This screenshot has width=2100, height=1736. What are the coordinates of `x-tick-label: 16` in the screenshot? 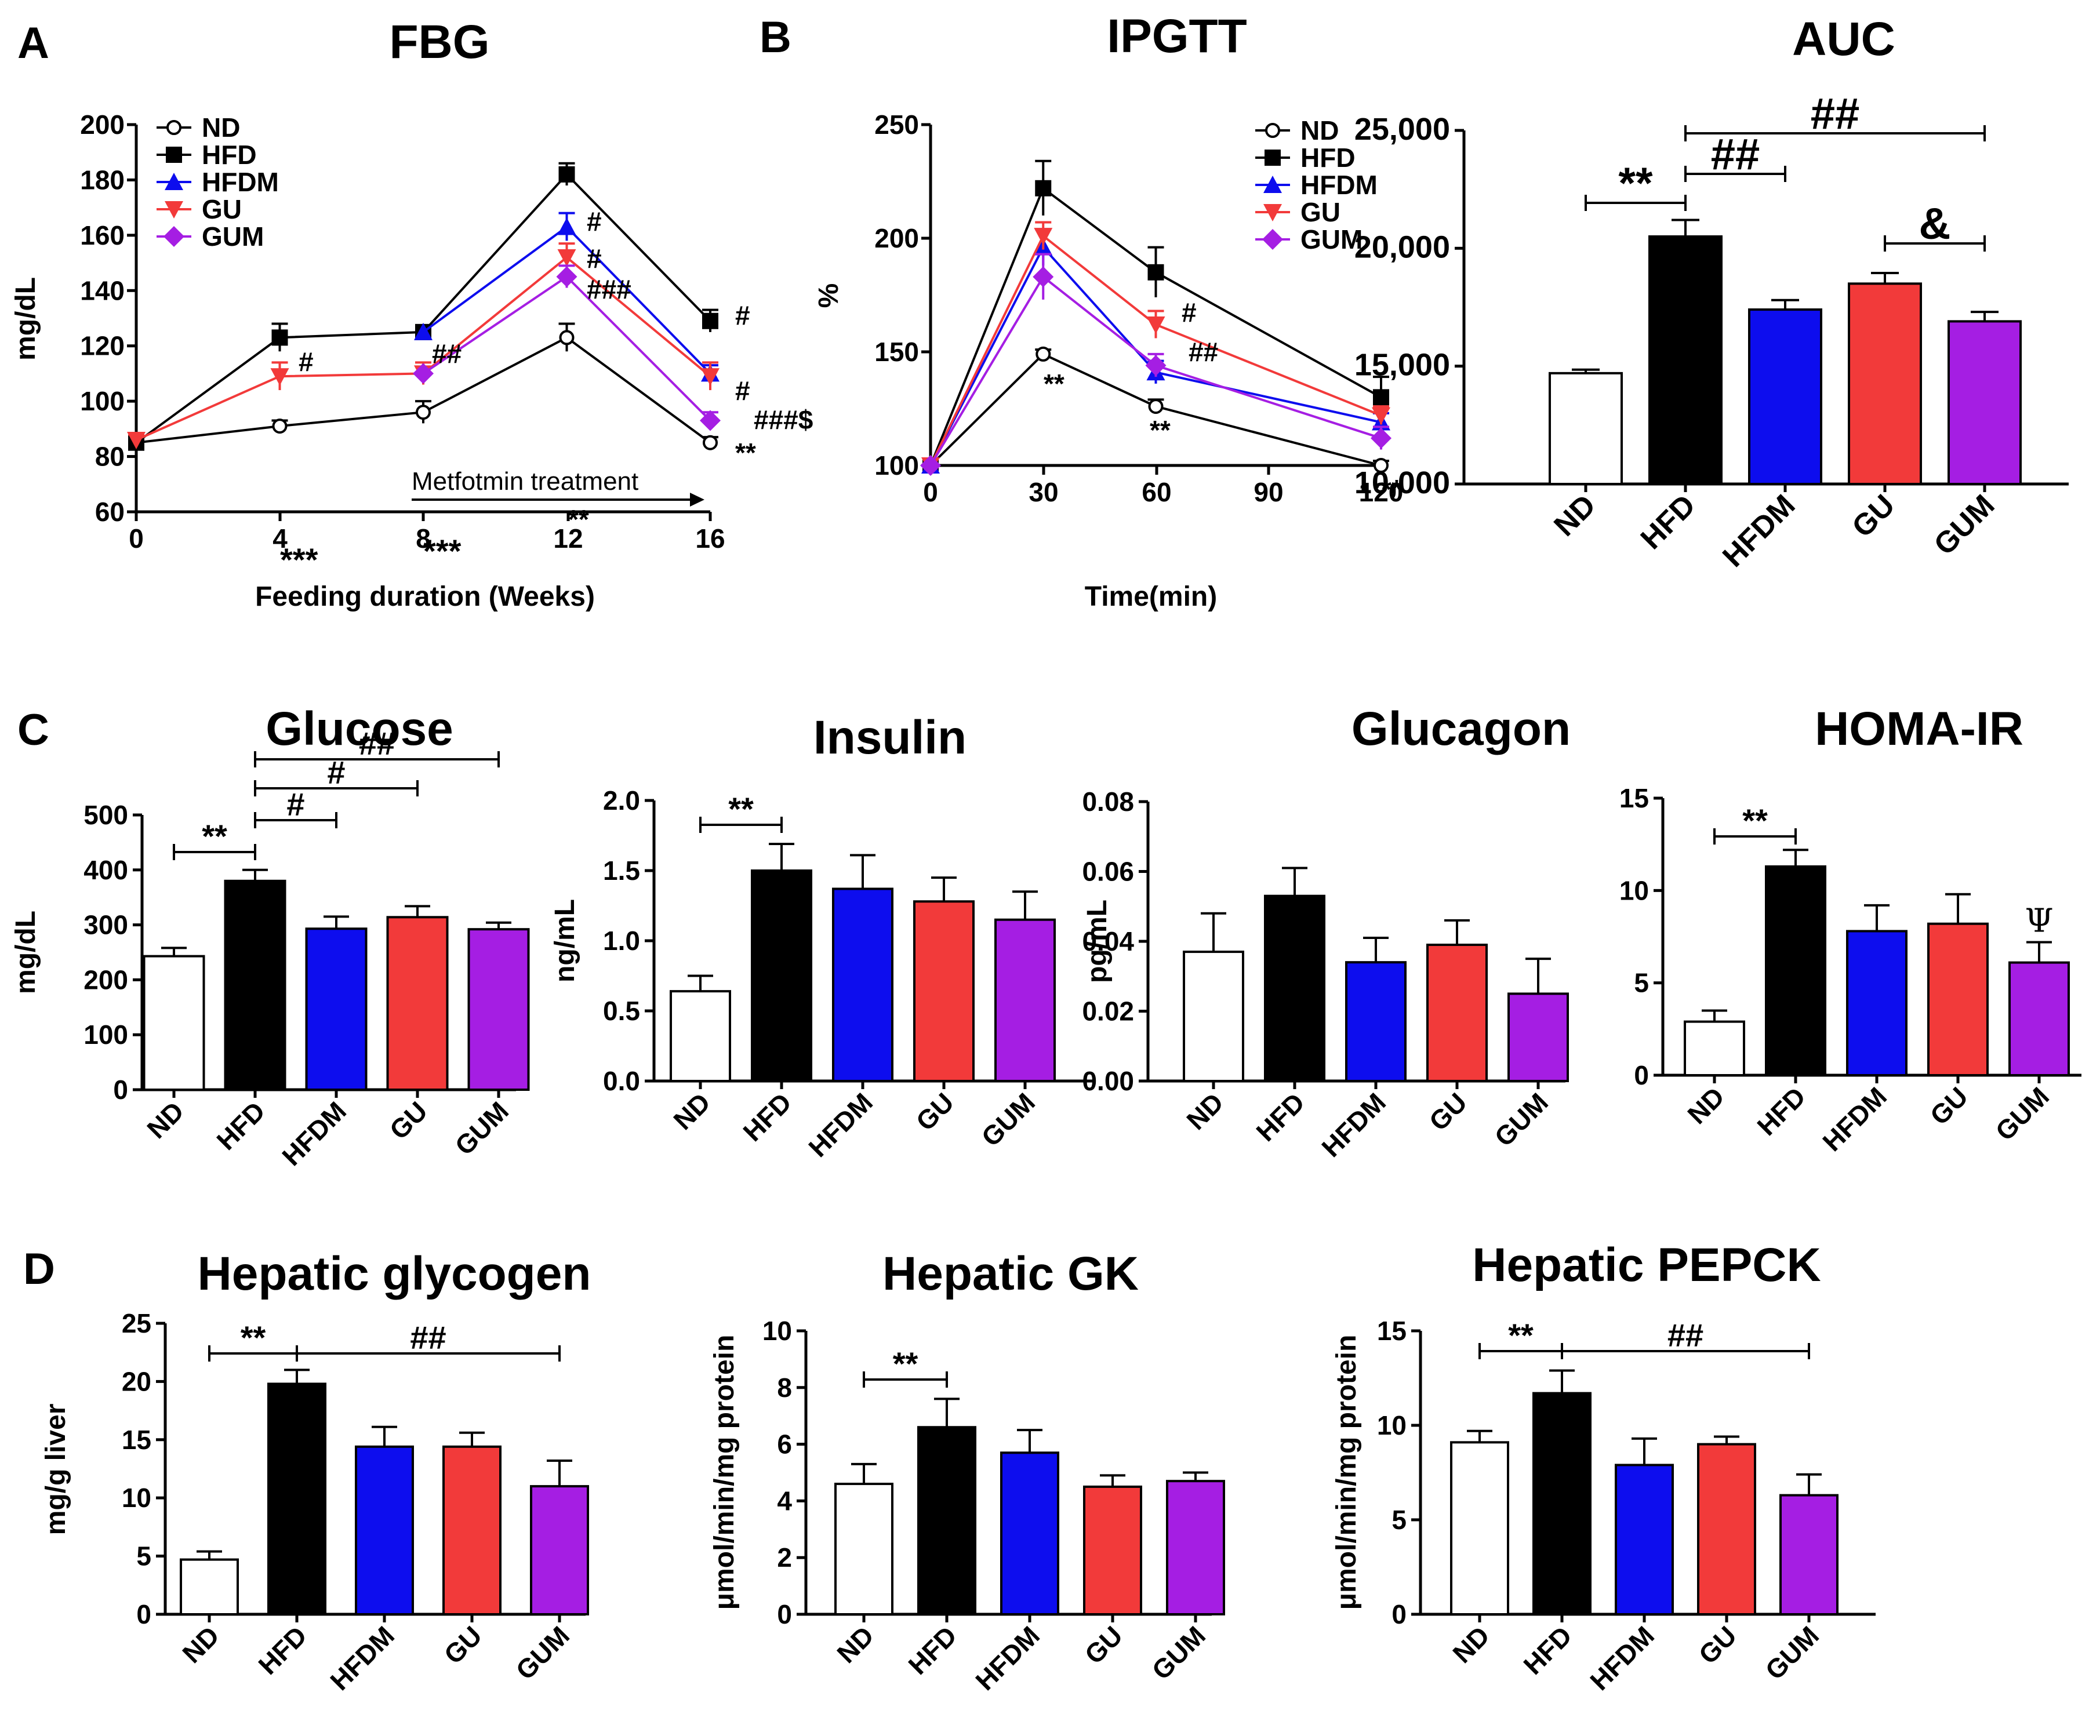 It's located at (710, 539).